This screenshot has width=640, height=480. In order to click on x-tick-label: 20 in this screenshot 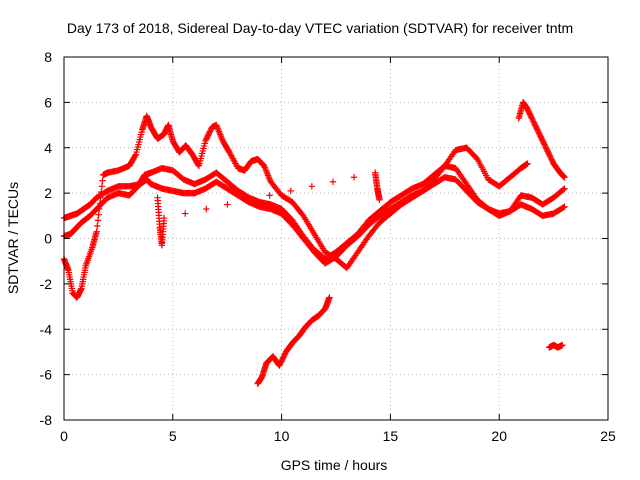, I will do `click(499, 436)`.